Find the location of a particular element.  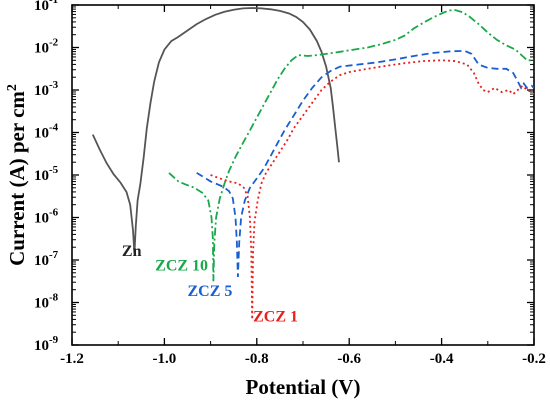

y-tick-label: 10⁻² is located at coordinates (46, 47).